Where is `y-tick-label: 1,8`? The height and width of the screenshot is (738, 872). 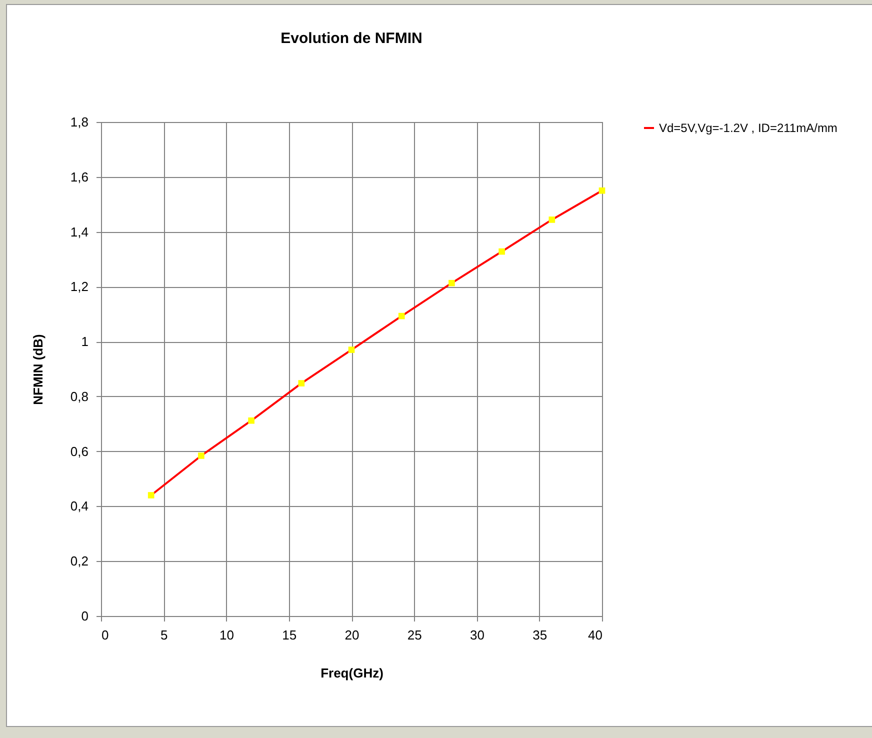 y-tick-label: 1,8 is located at coordinates (79, 122).